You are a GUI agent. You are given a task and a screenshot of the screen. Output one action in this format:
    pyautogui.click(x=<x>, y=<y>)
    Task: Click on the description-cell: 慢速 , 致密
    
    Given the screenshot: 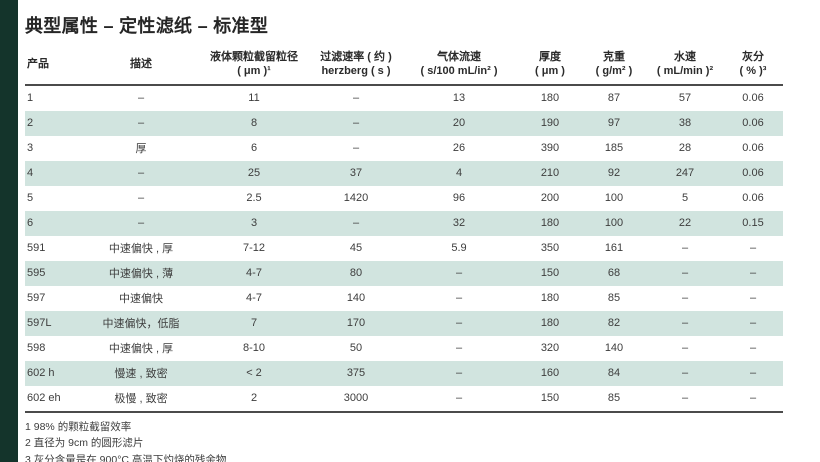 What is the action you would take?
    pyautogui.click(x=141, y=374)
    